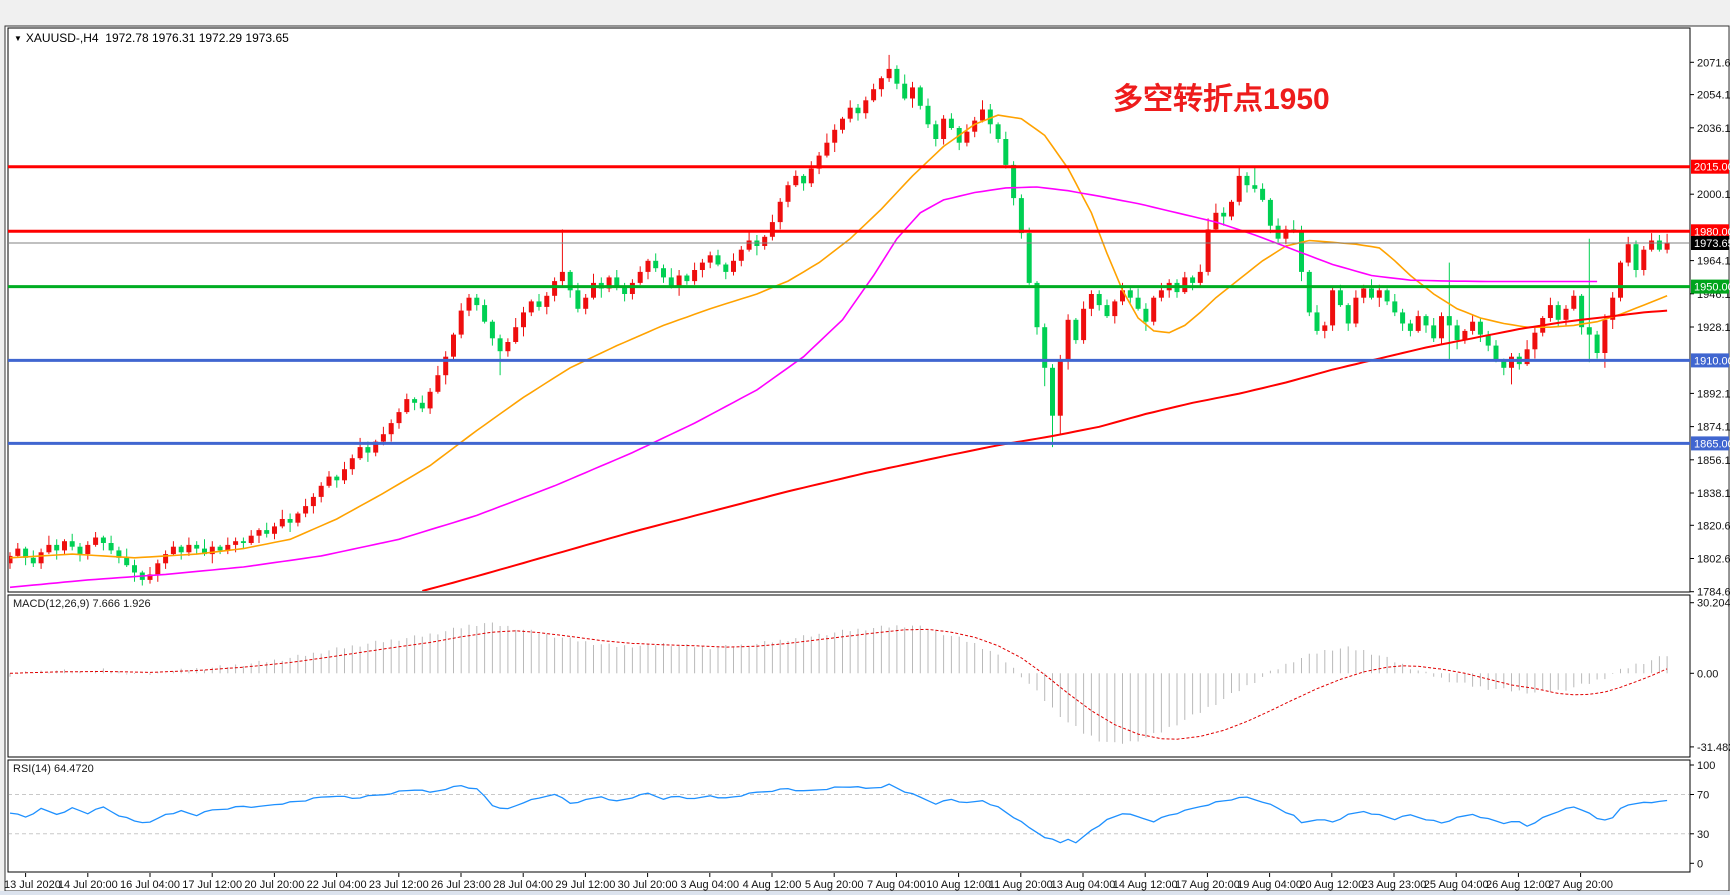  What do you see at coordinates (1713, 560) in the screenshot?
I see `svg-text: 1802.60` at bounding box center [1713, 560].